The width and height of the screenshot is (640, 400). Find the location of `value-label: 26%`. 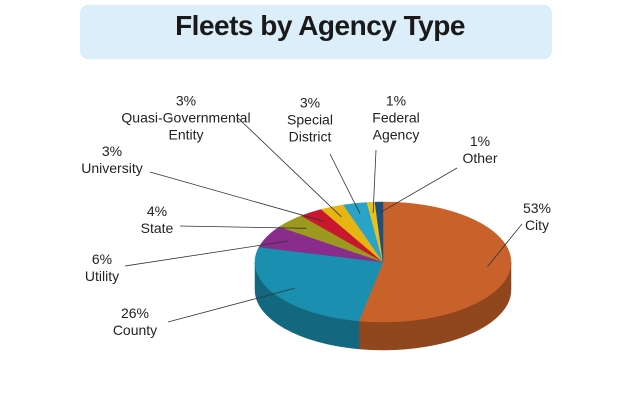

value-label: 26% is located at coordinates (135, 313).